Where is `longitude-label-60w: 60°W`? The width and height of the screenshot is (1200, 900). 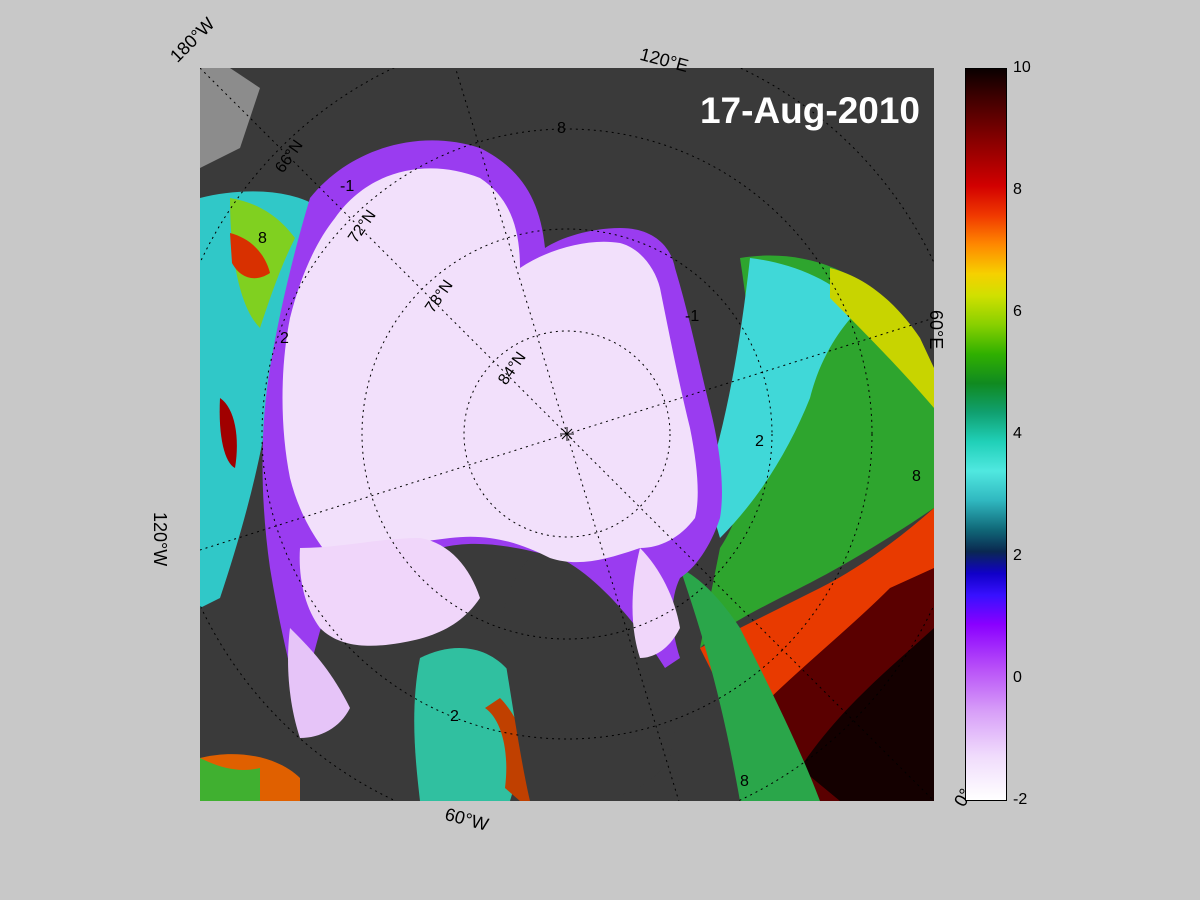 longitude-label-60w: 60°W is located at coordinates (466, 819).